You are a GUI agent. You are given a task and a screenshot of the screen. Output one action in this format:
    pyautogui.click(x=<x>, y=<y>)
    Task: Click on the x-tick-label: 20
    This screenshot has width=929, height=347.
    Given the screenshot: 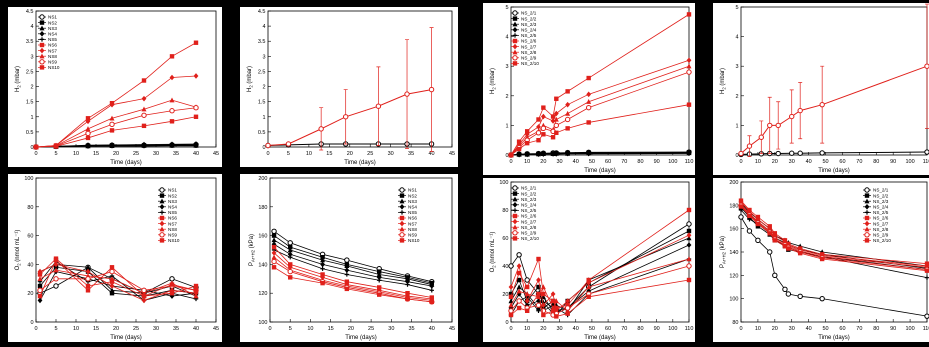 What is the action you would take?
    pyautogui.click(x=775, y=329)
    